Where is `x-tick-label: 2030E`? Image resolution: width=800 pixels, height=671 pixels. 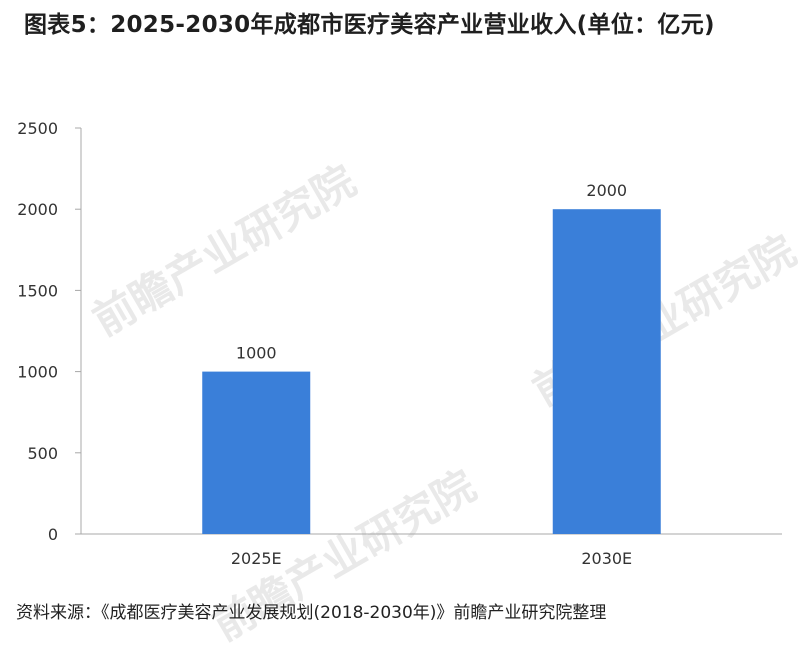
x-tick-label: 2030E is located at coordinates (606, 558).